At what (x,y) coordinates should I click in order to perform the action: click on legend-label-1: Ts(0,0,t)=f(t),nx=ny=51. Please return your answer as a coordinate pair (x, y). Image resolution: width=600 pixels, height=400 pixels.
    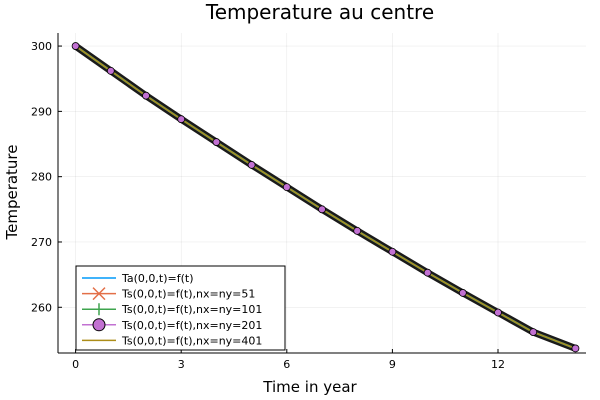
    Looking at the image, I should click on (188, 294).